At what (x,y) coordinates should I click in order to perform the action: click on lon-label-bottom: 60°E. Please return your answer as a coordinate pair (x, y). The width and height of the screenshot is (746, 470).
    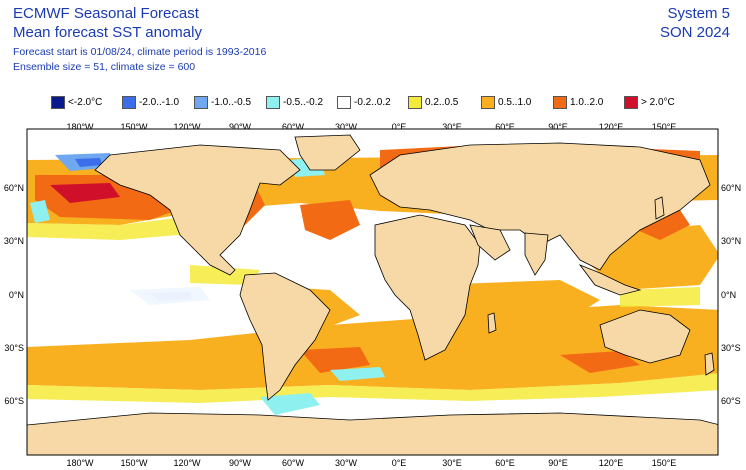
    Looking at the image, I should click on (505, 463).